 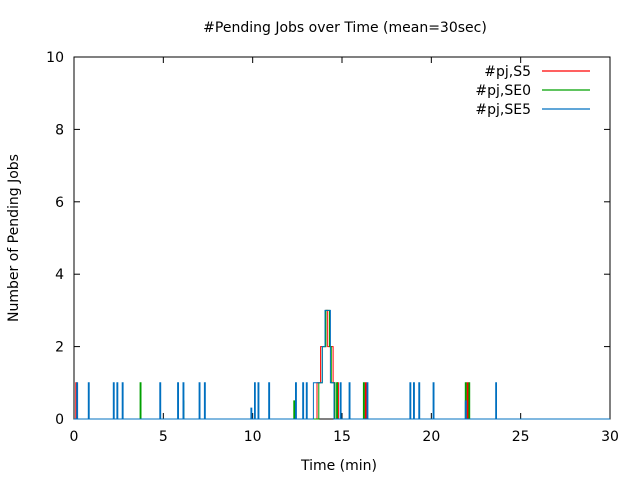 What do you see at coordinates (610, 437) in the screenshot?
I see `x-tick-label: 30` at bounding box center [610, 437].